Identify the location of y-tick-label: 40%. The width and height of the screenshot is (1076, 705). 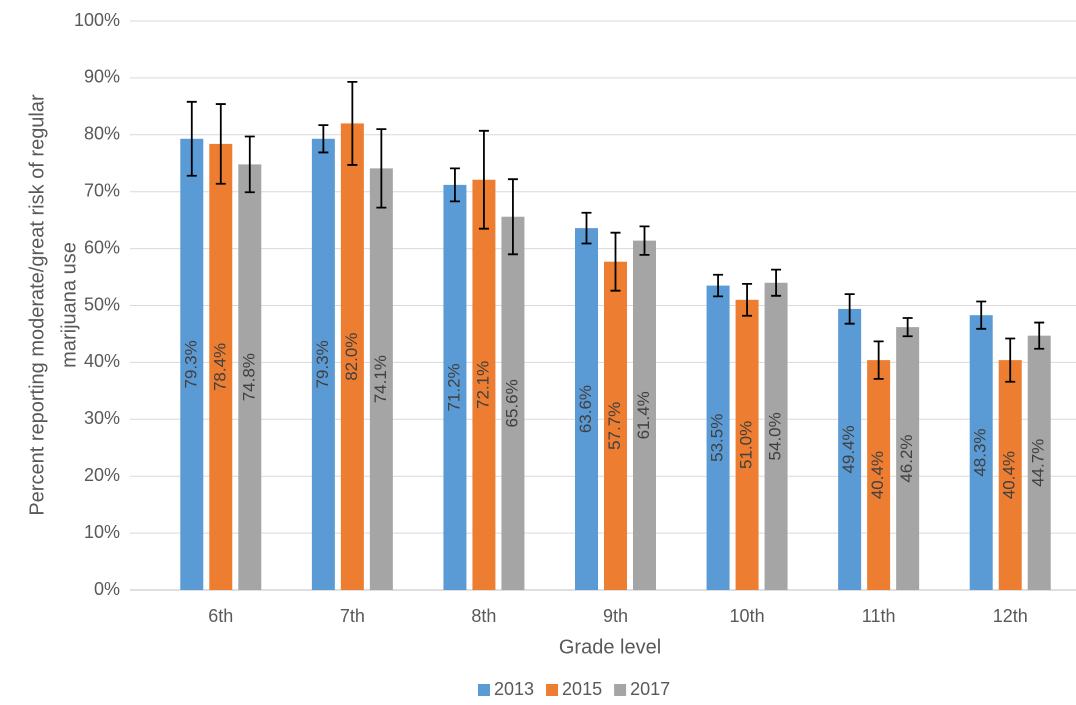
(102, 361).